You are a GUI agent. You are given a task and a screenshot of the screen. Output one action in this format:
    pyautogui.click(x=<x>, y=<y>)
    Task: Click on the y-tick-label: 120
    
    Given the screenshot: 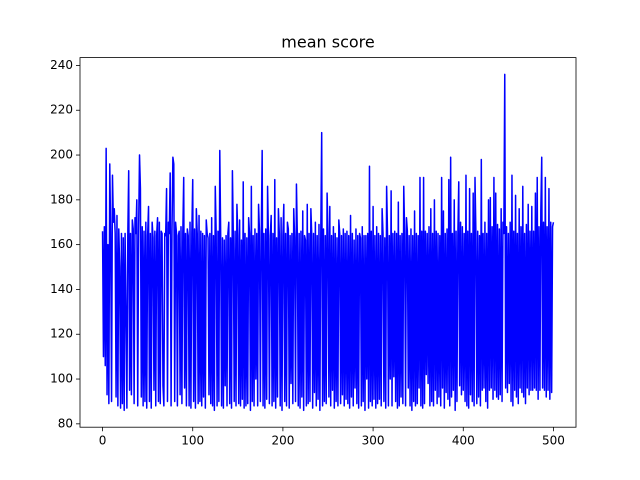 What is the action you would take?
    pyautogui.click(x=61, y=334)
    